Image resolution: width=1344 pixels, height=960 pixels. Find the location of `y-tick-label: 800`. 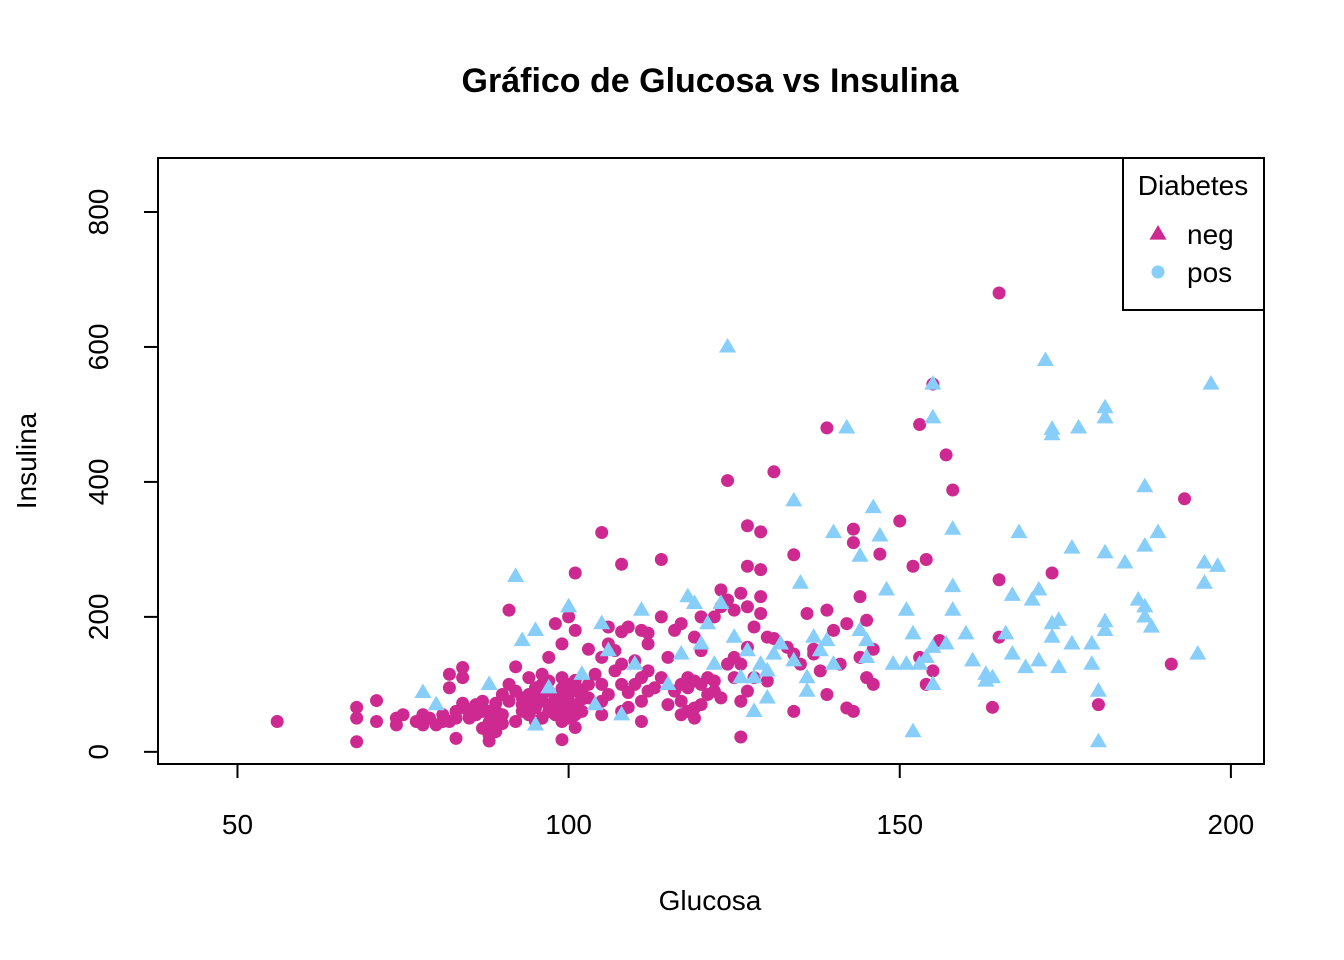

y-tick-label: 800 is located at coordinates (98, 212).